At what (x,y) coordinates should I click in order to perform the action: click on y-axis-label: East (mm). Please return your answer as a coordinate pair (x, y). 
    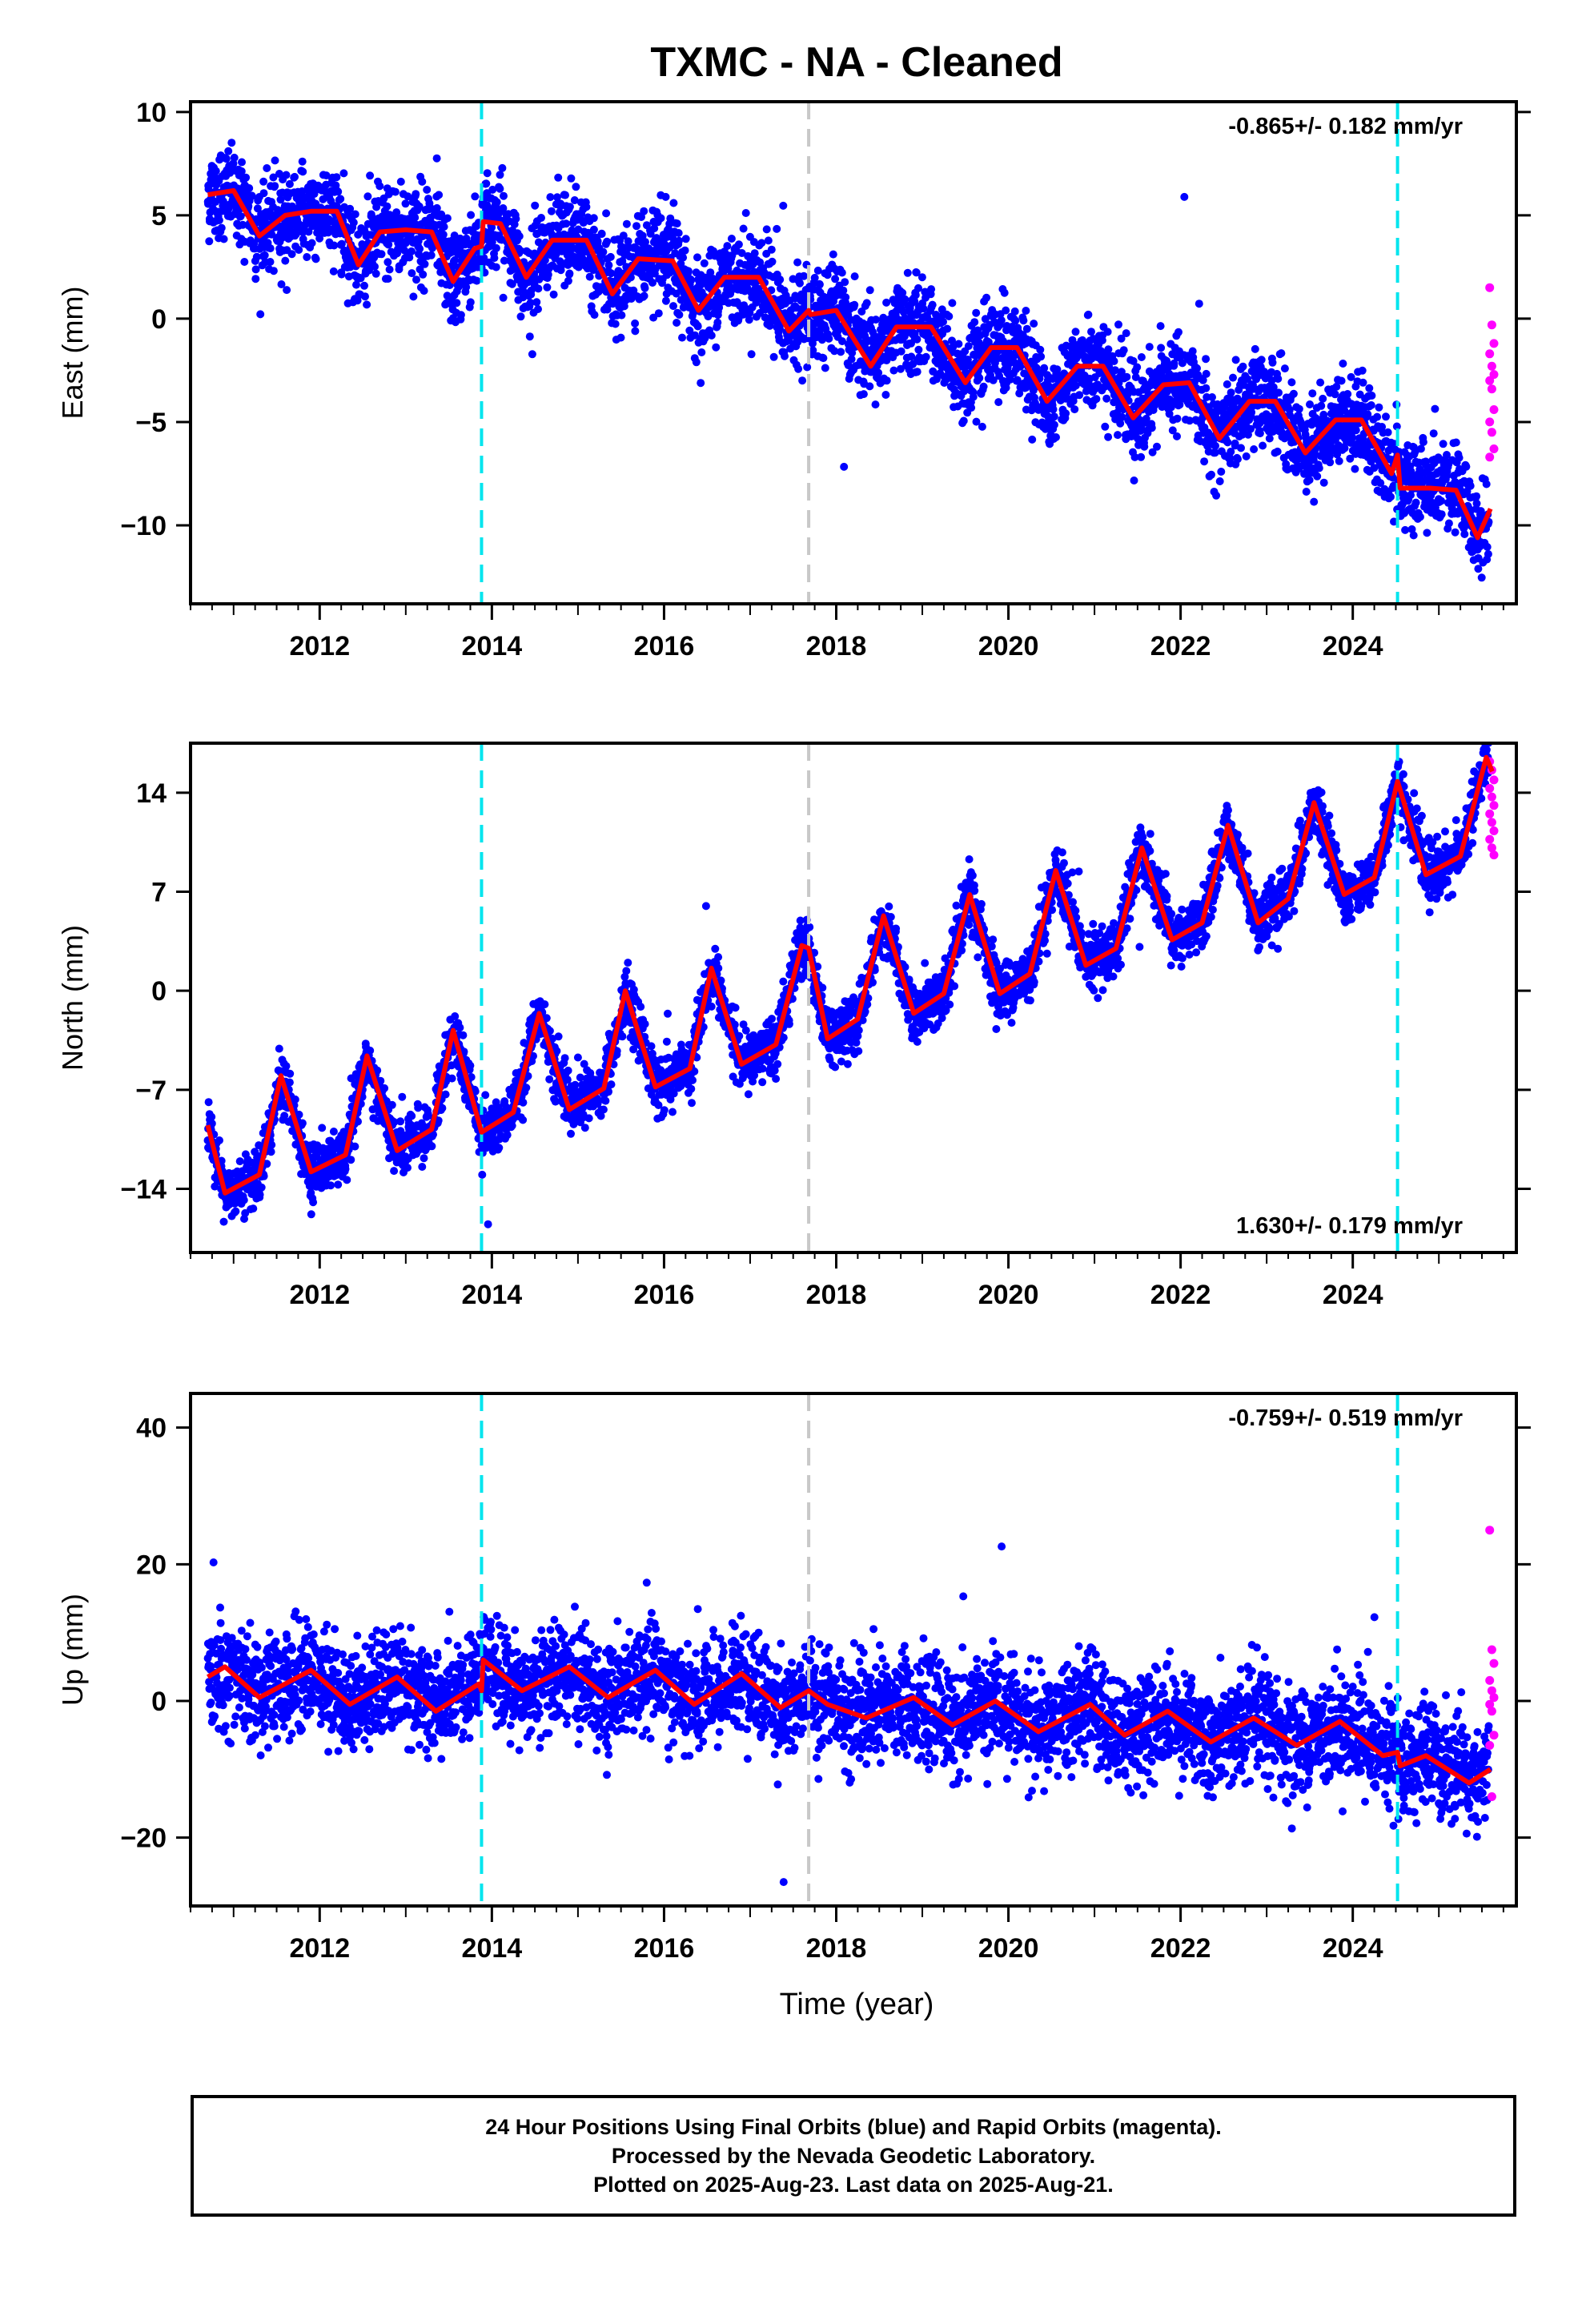
    Looking at the image, I should click on (72, 353).